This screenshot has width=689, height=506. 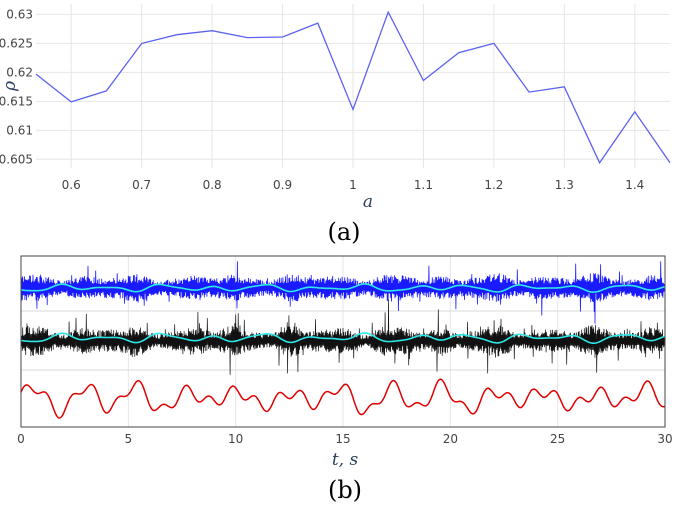 I want to click on panel-a-y-tick-label: 0.61, so click(x=19, y=130).